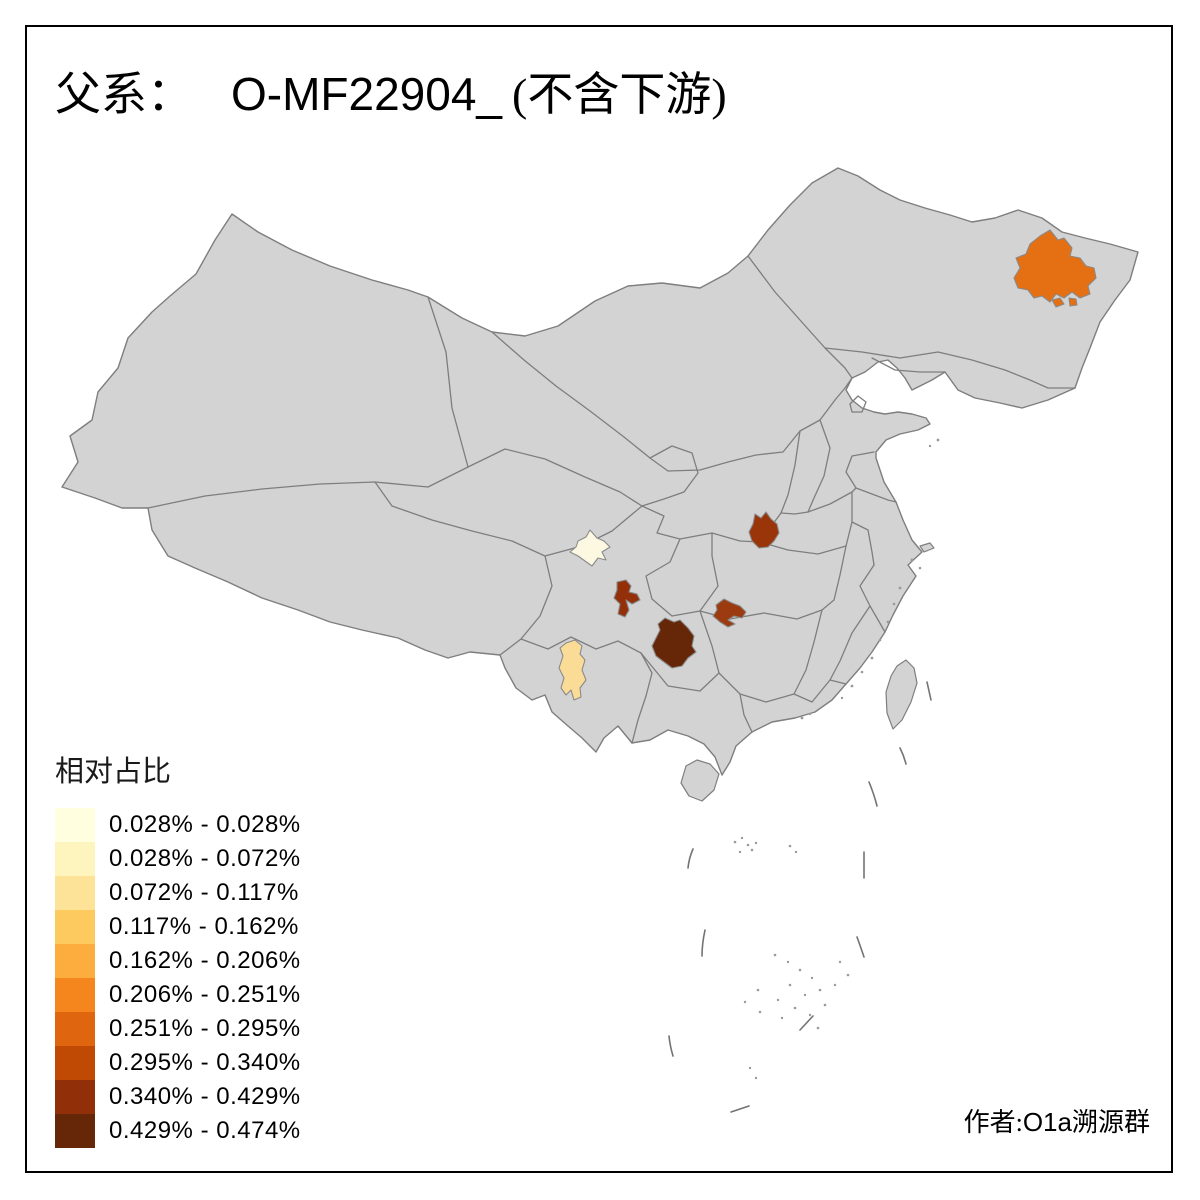 The height and width of the screenshot is (1200, 1200). Describe the element at coordinates (367, 94) in the screenshot. I see `title-haplogroup: O-MF22904_` at that location.